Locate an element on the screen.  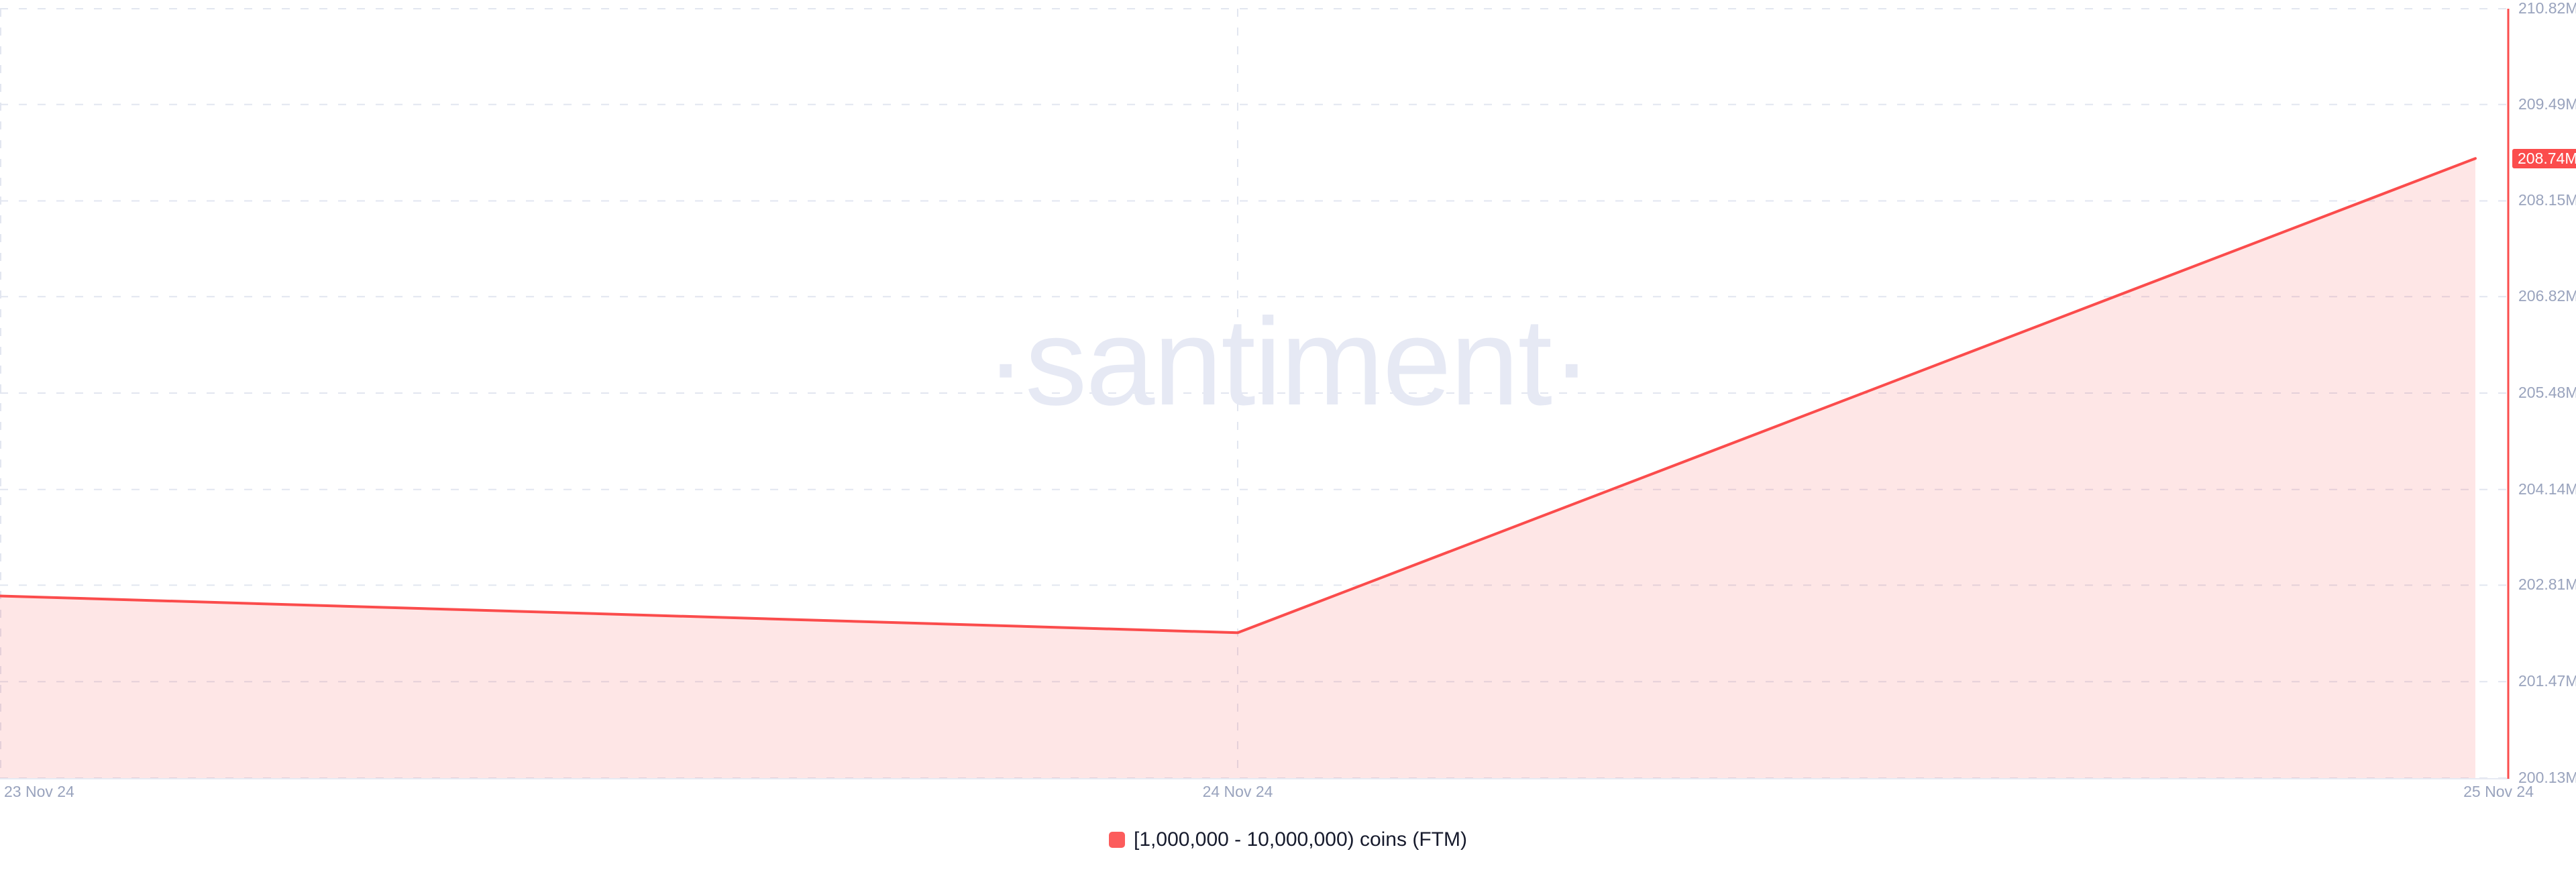
y-axis-tick-label: 209.49M is located at coordinates (2547, 104).